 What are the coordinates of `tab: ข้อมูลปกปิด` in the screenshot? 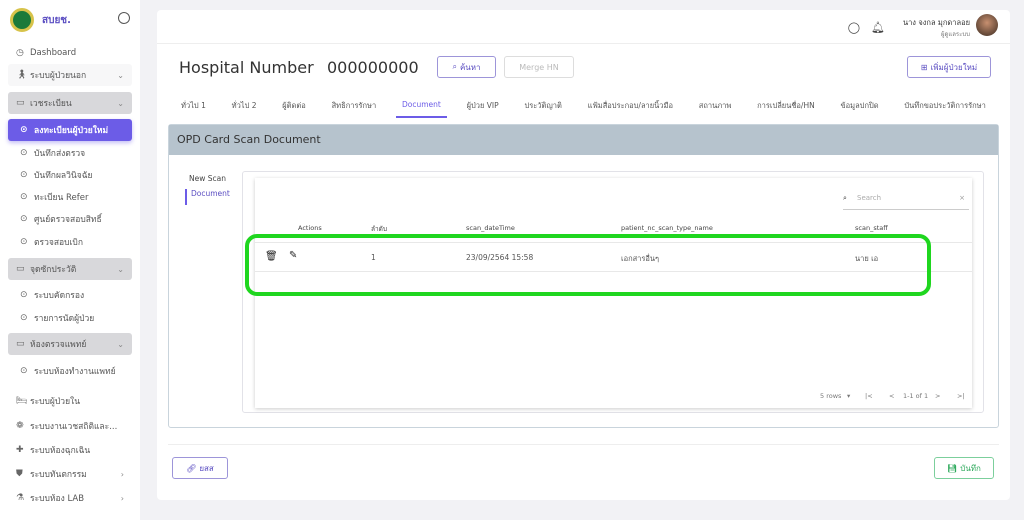 It's located at (859, 105).